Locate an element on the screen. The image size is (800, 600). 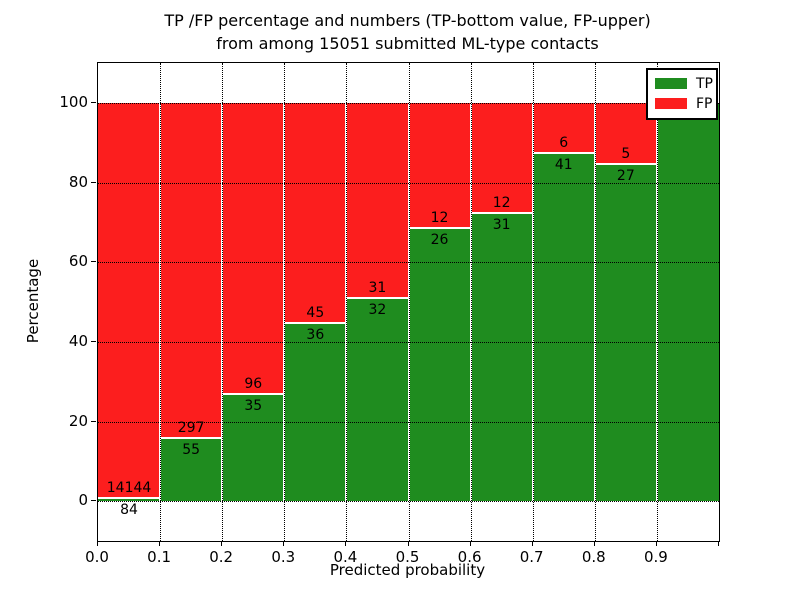
y-tick-label: 60 is located at coordinates (78, 261).